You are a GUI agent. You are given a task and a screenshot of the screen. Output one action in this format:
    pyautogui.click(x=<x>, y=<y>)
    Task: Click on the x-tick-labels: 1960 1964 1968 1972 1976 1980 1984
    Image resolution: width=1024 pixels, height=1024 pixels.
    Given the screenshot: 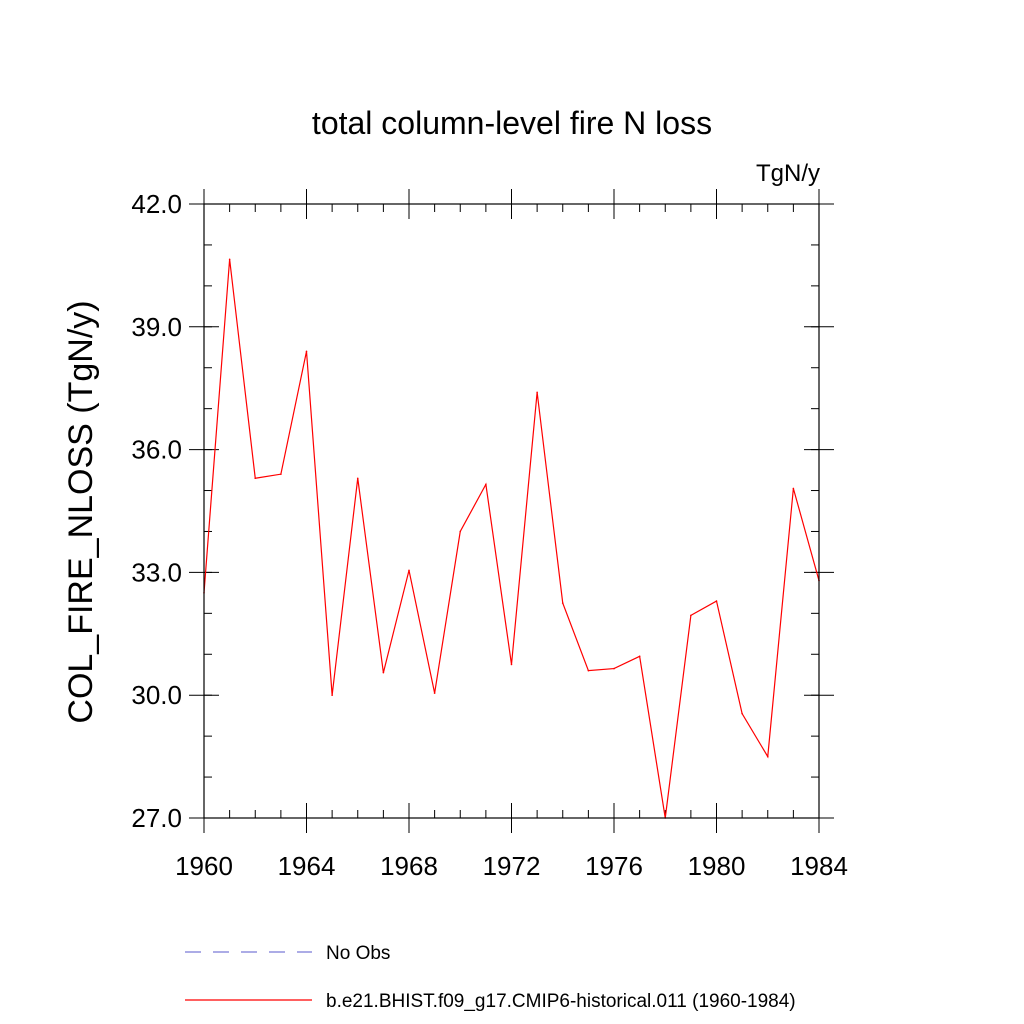 What is the action you would take?
    pyautogui.click(x=511, y=866)
    